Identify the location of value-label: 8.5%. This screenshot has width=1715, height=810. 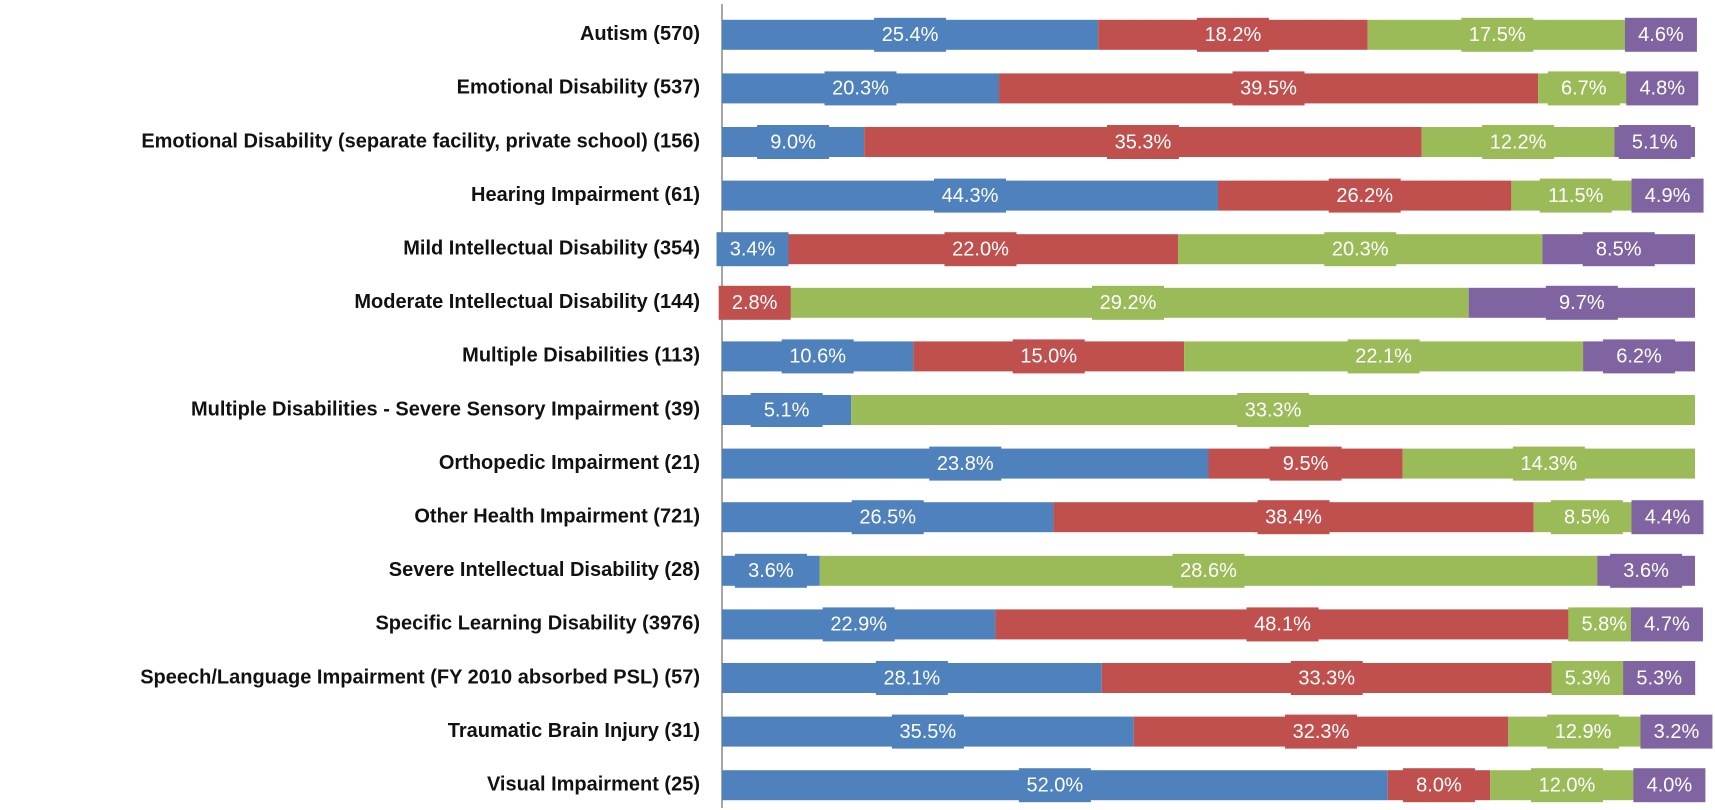
(1587, 517).